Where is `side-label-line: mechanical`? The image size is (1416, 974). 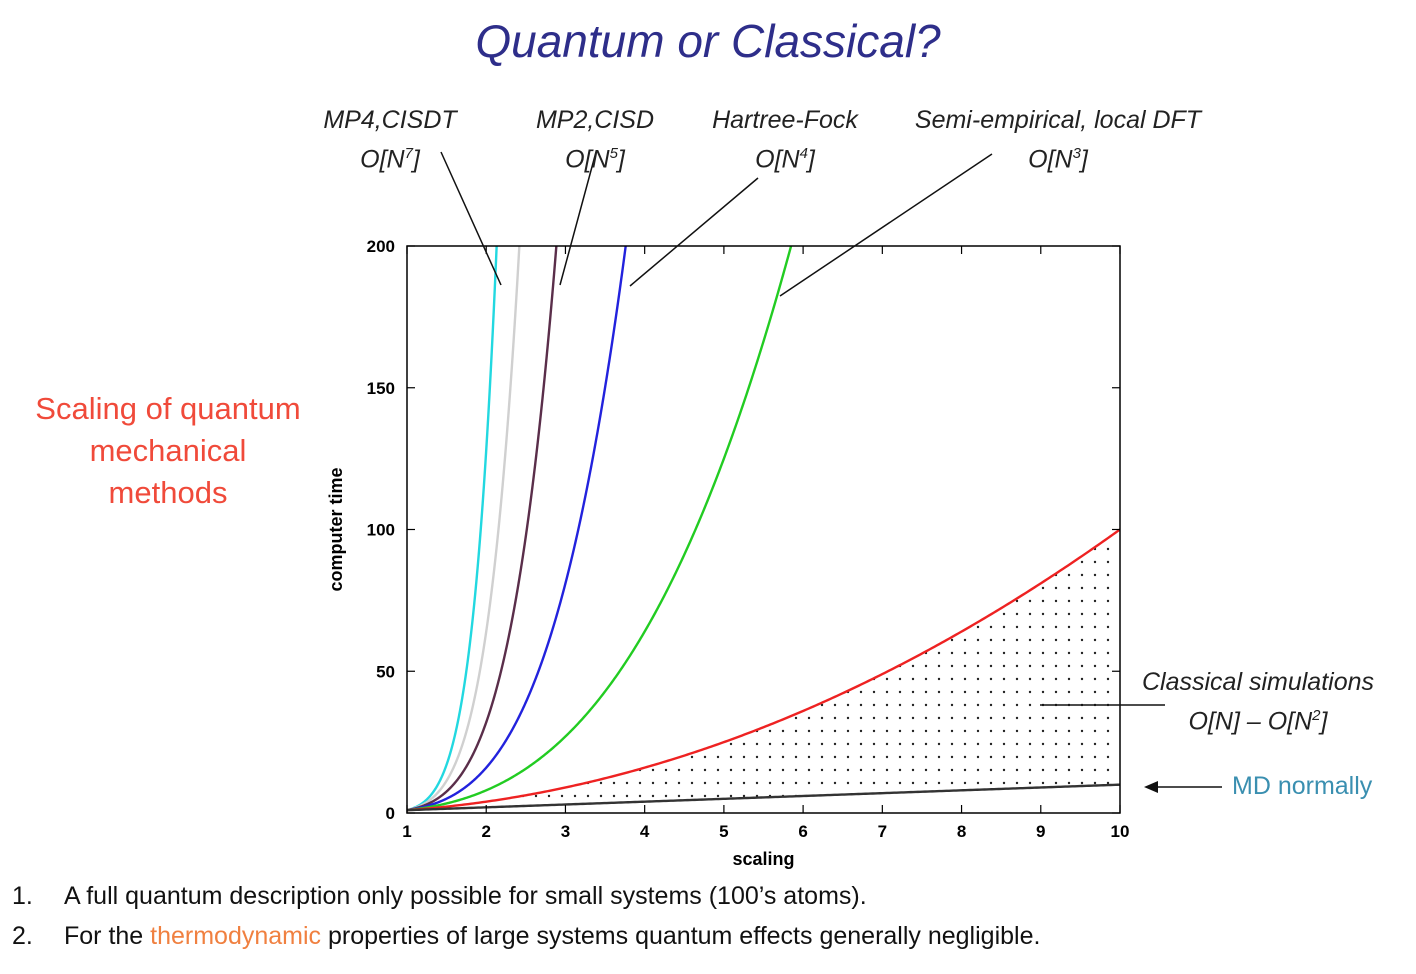 side-label-line: mechanical is located at coordinates (168, 450).